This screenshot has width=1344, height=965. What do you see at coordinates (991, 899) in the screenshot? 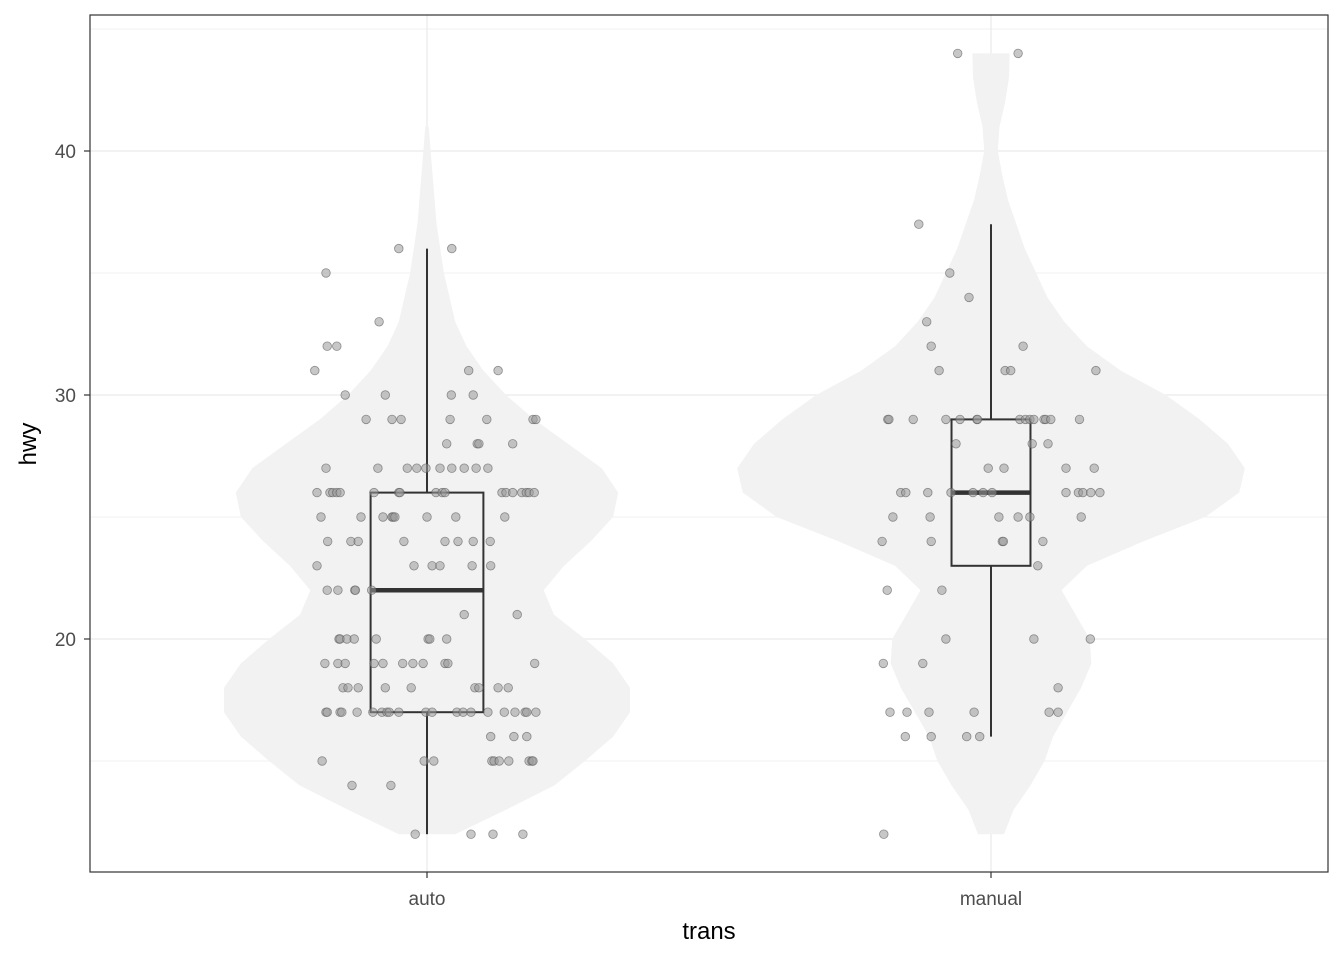
I see `x-tick-label: manual` at bounding box center [991, 899].